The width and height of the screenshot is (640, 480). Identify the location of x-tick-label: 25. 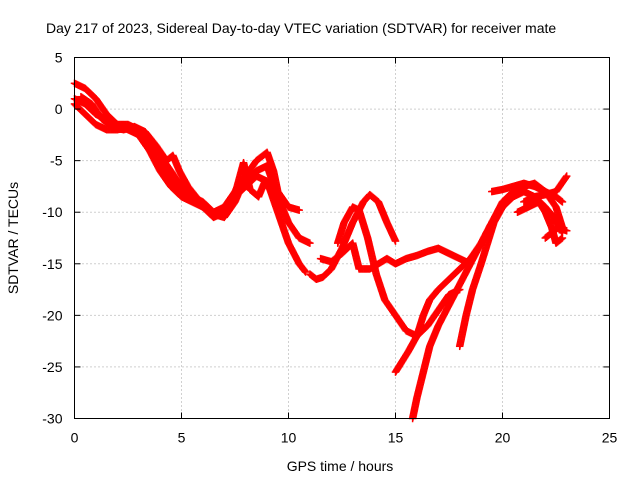
(610, 438).